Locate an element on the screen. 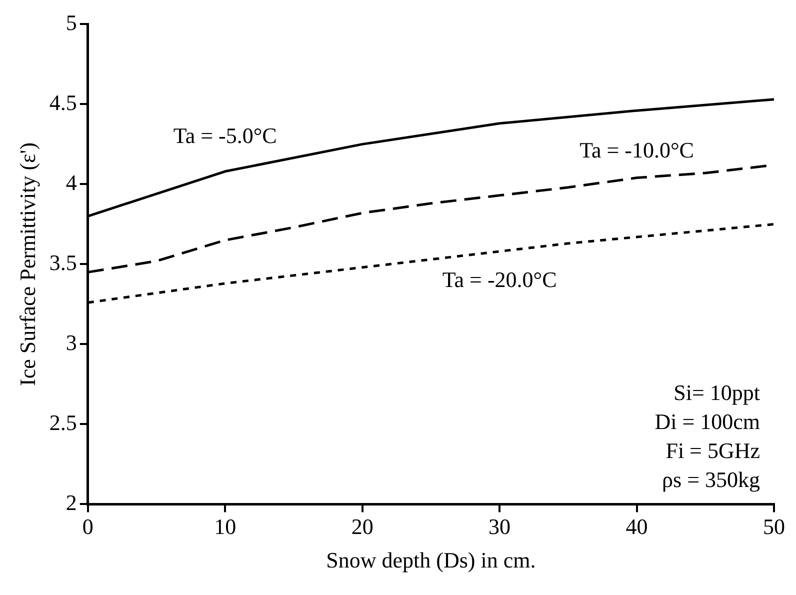  y-axis-title: Ice Surface Permittivity (ε') is located at coordinates (27, 264).